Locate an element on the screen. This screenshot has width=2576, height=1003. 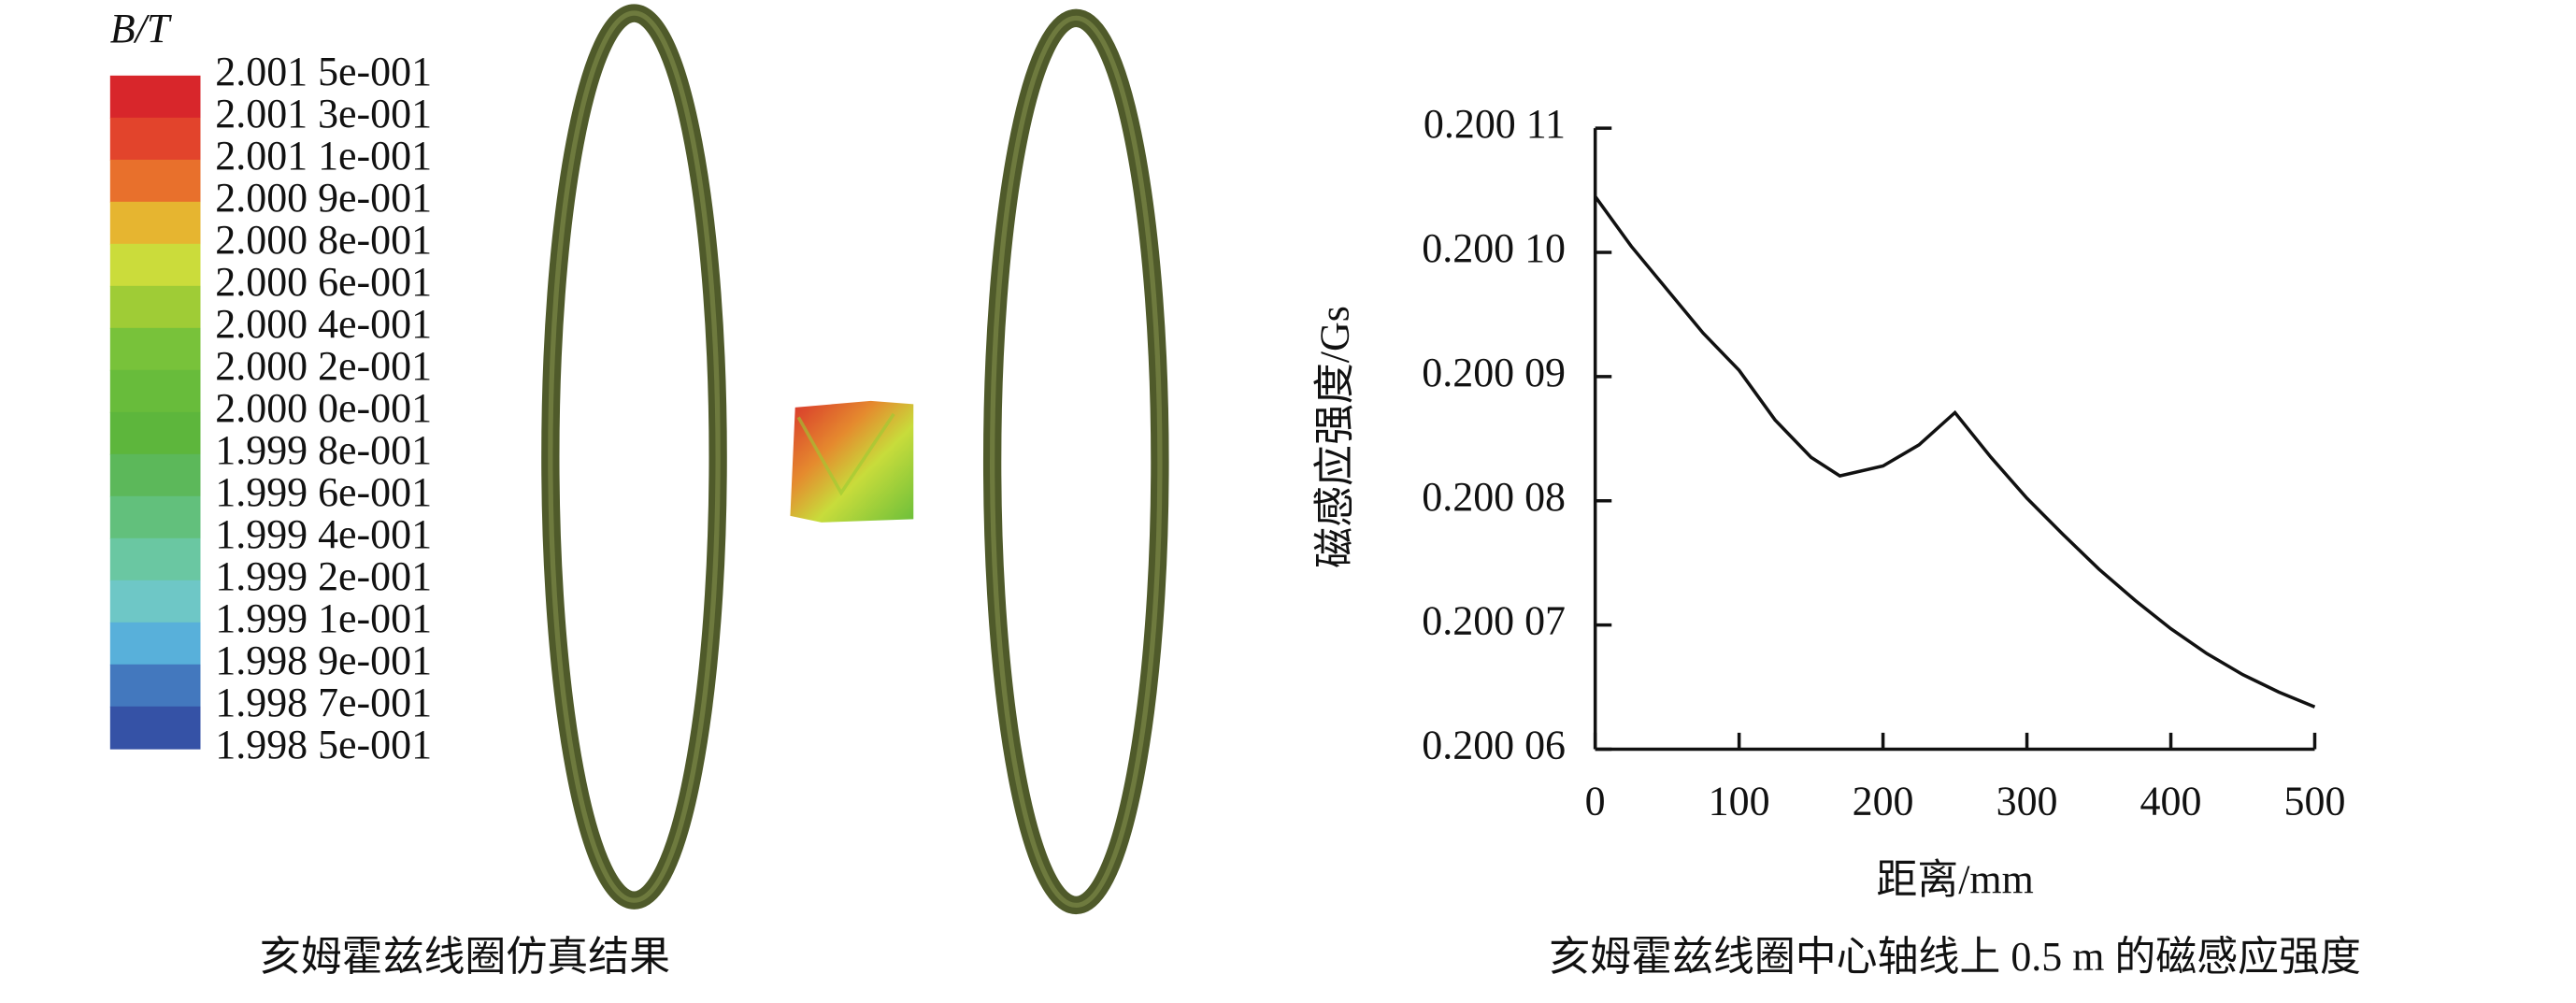
legend-label: 2.000 4e-001 is located at coordinates (323, 324).